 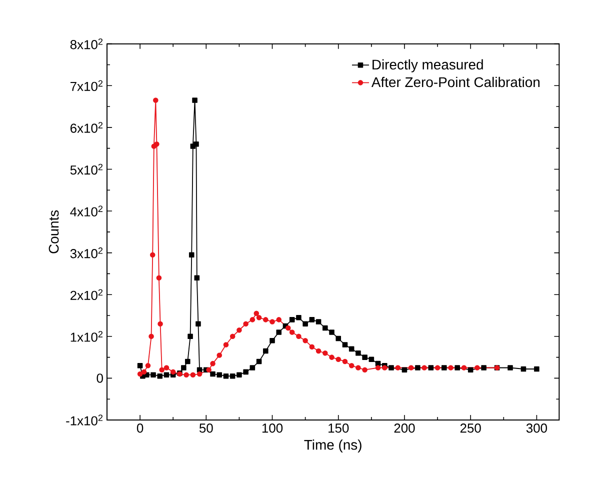 I want to click on y-tick-label: 2x10$^{2}$, so click(x=86, y=294).